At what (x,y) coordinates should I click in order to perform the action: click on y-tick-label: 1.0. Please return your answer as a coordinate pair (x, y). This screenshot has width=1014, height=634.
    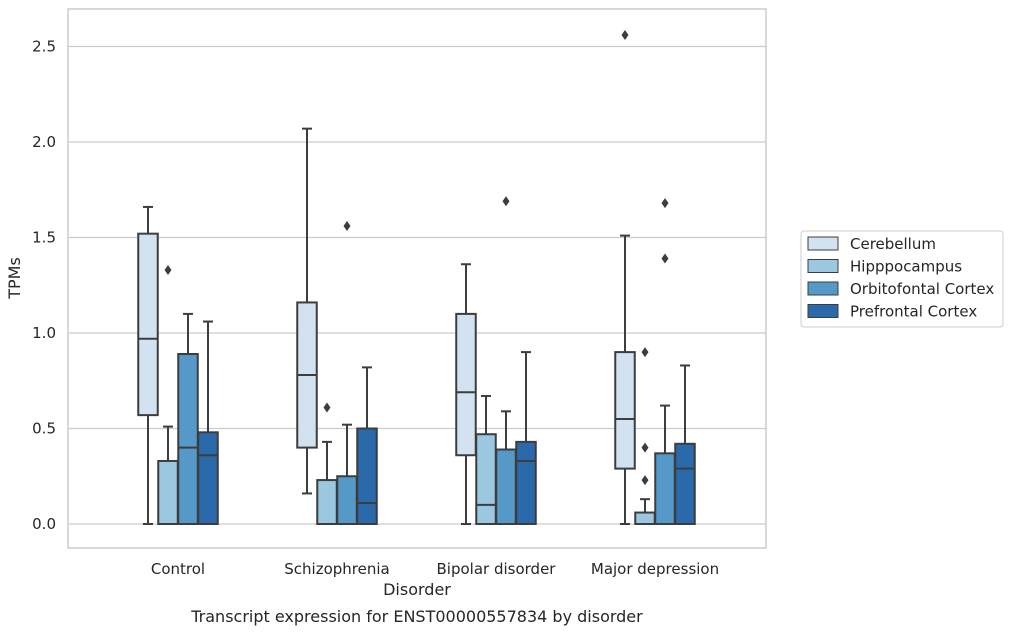
    Looking at the image, I should click on (44, 333).